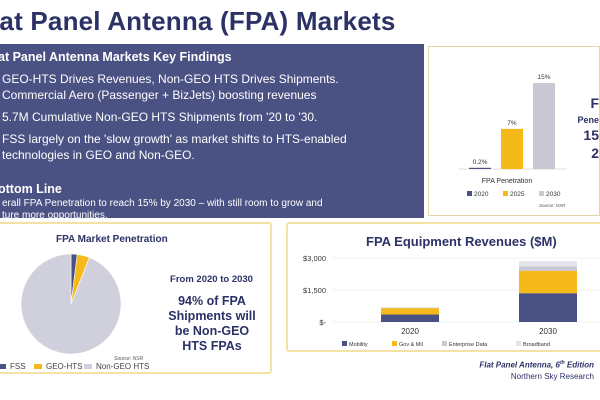 The height and width of the screenshot is (400, 600). I want to click on penetration-bar-2030, so click(544, 126).